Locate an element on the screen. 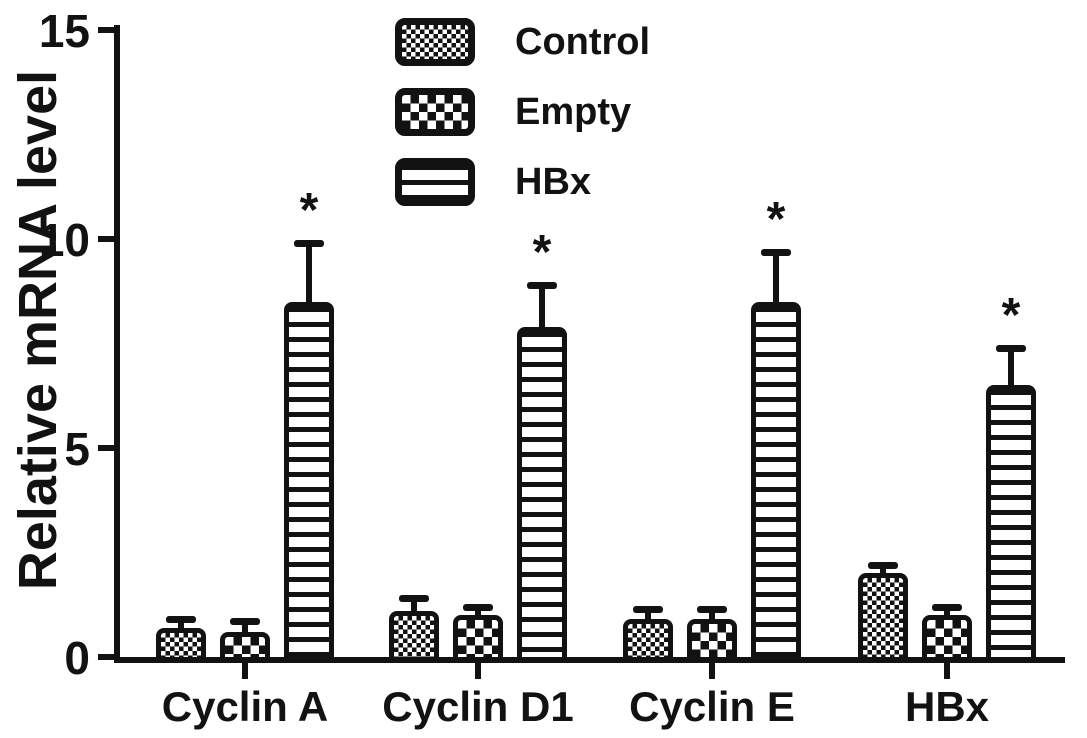 The image size is (1087, 738). x-category-label: Cyclin E is located at coordinates (712, 706).